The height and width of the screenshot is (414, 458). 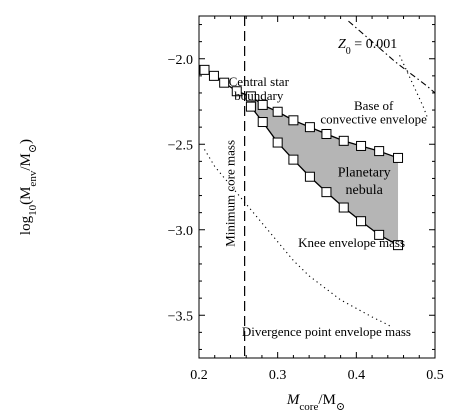 I want to click on metallicity-subscript: 0, so click(x=348, y=51).